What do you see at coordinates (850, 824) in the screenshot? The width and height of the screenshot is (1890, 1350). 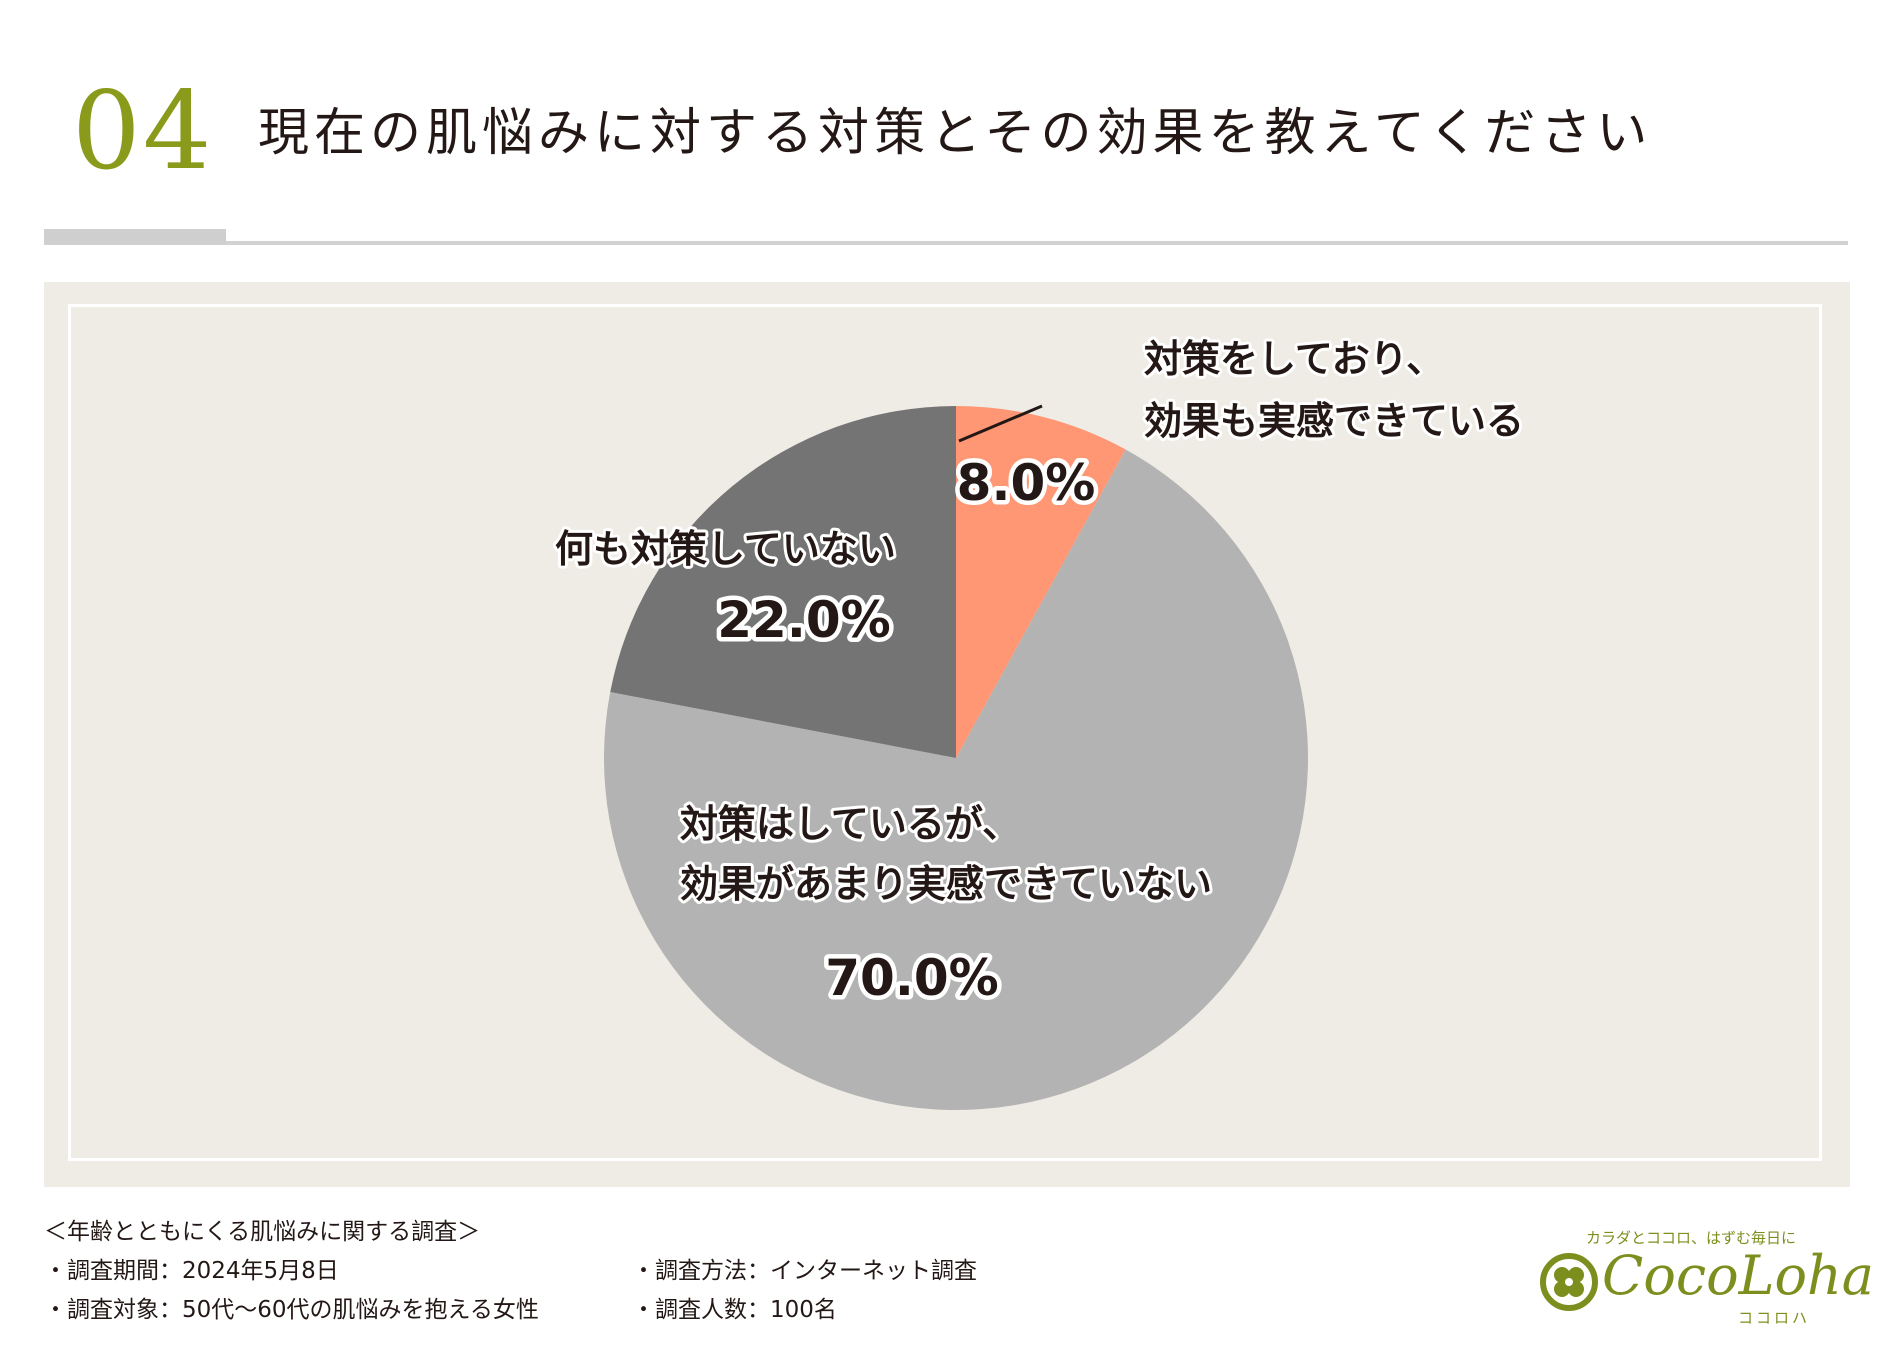 I see `slice-label-2-line-1: 対策はしているが、` at bounding box center [850, 824].